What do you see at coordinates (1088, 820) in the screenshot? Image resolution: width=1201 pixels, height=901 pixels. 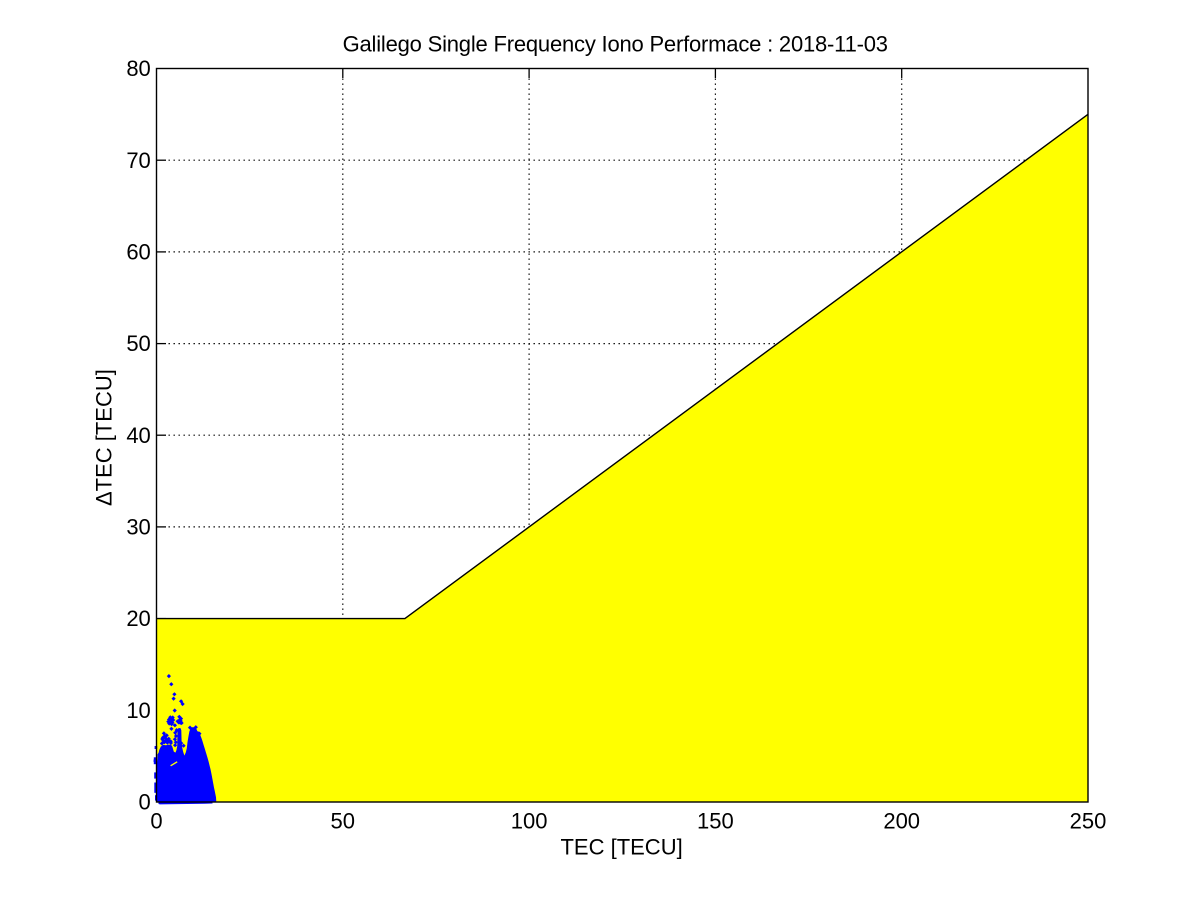 I see `svg-text: 250` at bounding box center [1088, 820].